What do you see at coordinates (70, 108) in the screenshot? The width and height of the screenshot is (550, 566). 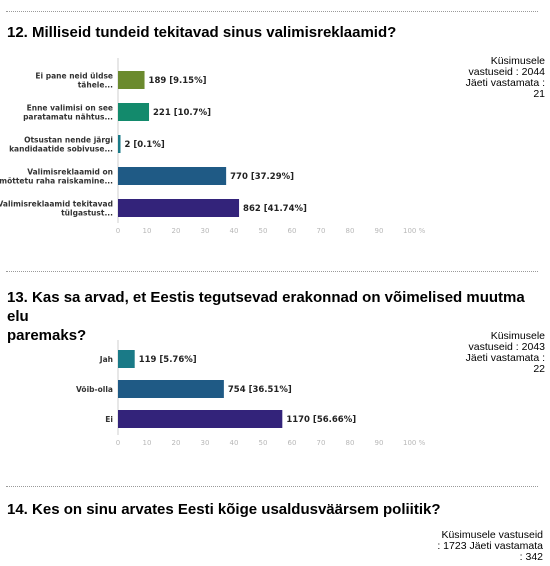 I see `category-label: Enne valimisi on see` at bounding box center [70, 108].